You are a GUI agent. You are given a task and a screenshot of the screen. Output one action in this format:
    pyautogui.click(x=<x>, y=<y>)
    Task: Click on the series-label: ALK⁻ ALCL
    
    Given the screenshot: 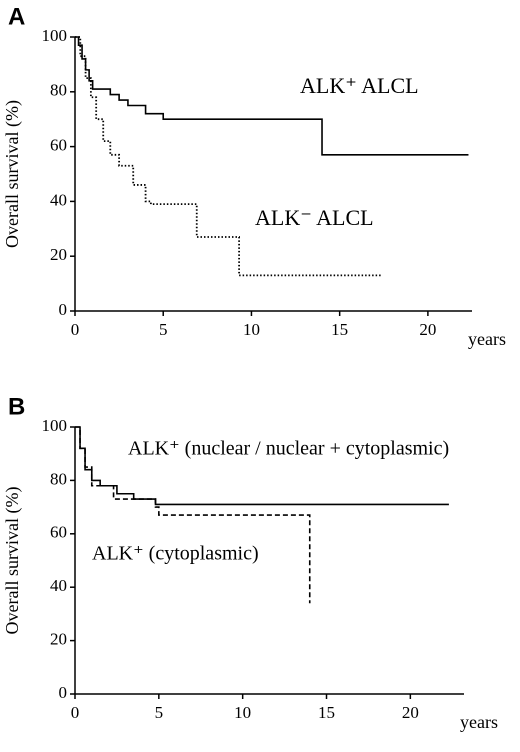 What is the action you would take?
    pyautogui.click(x=314, y=217)
    